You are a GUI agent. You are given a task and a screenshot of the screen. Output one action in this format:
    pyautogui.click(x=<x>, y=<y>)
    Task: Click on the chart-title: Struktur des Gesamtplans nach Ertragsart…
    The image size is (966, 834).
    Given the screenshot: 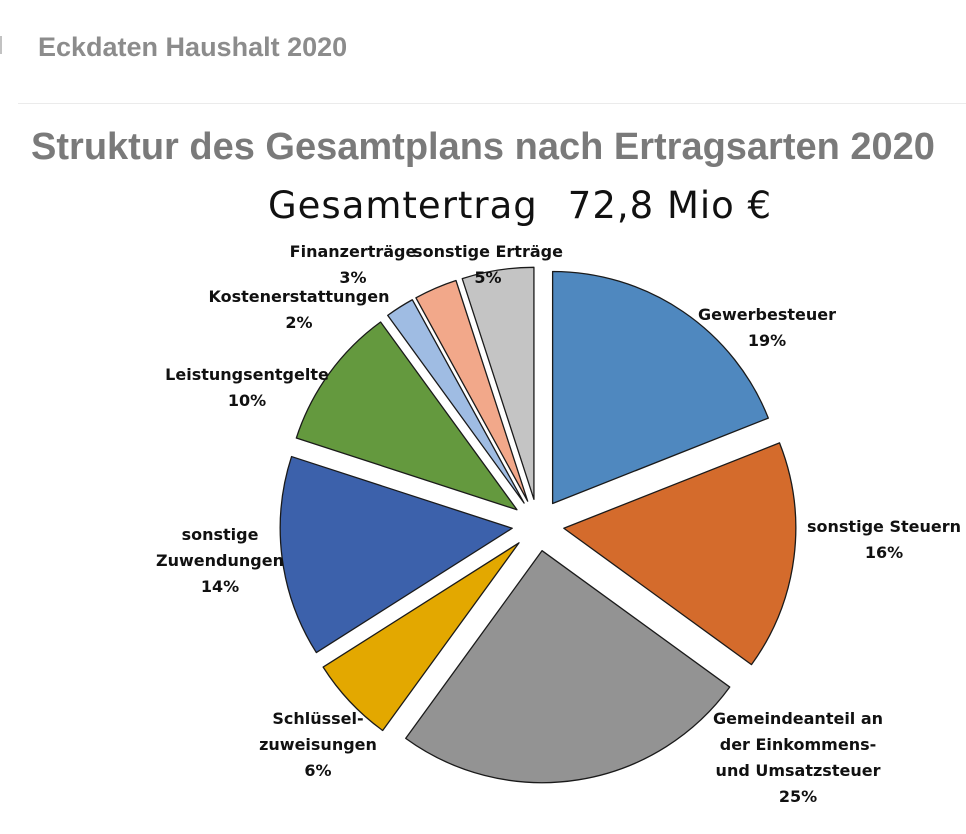 What is the action you would take?
    pyautogui.click(x=483, y=147)
    